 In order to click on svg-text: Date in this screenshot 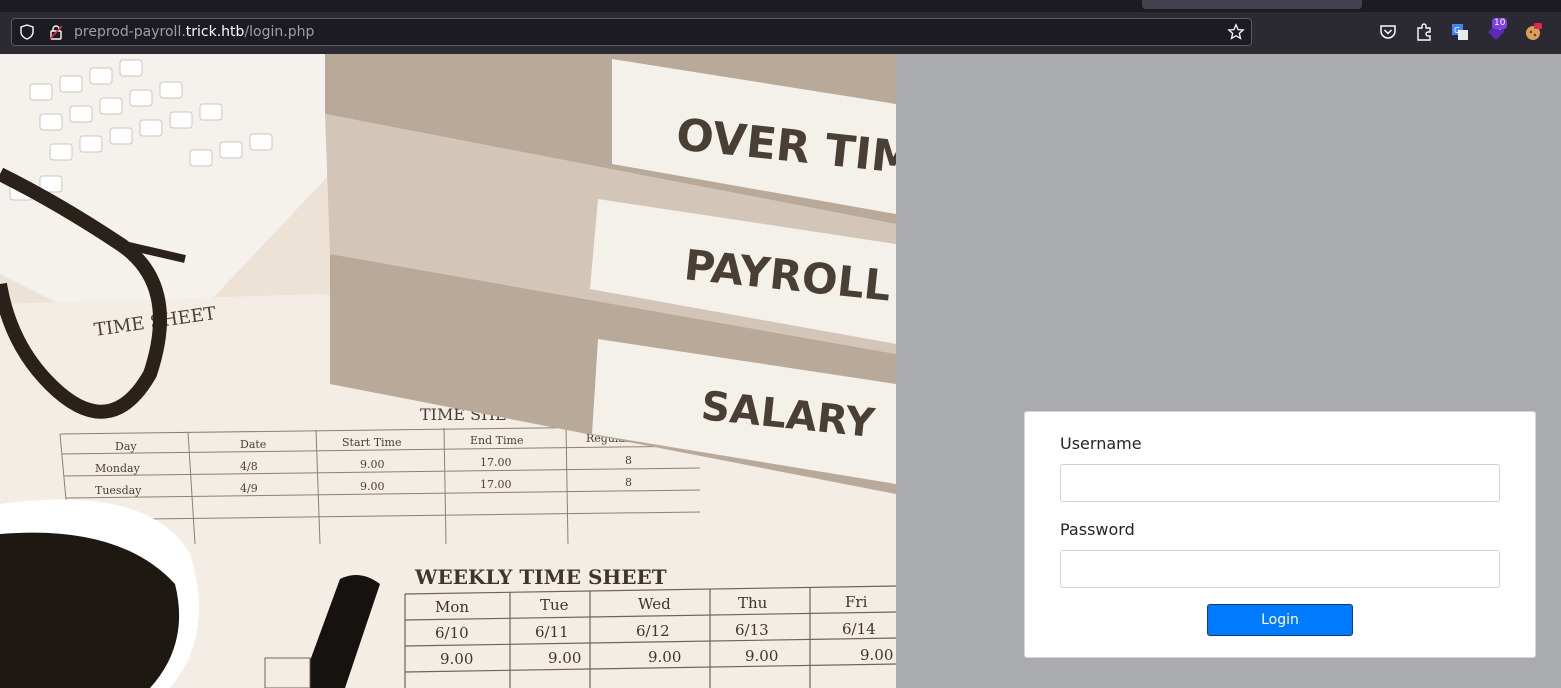, I will do `click(253, 444)`.